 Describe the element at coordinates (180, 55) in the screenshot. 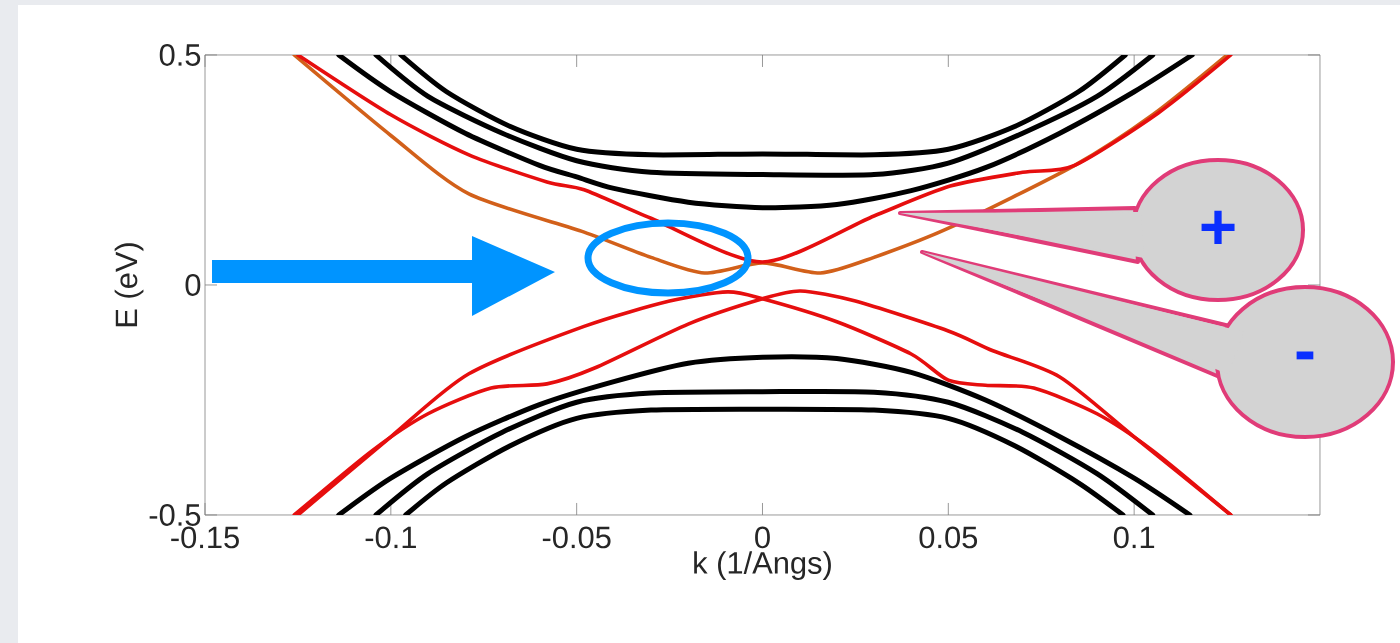

I see `y-tick-label: 0.5` at that location.